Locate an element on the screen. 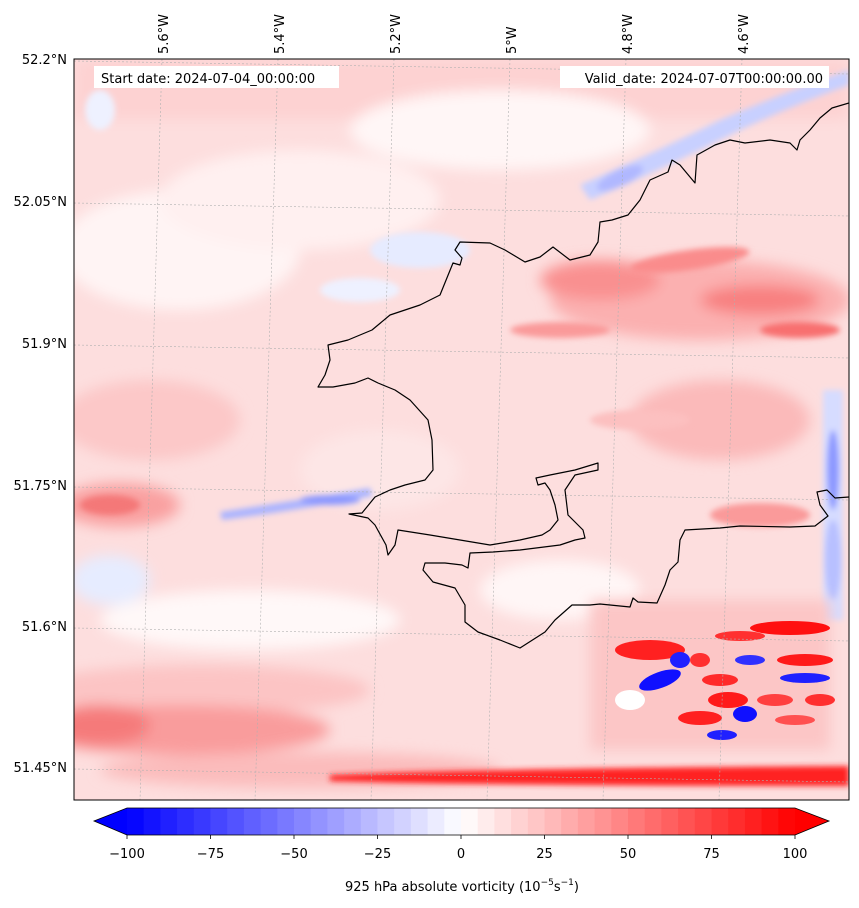 The image size is (859, 908). colorbar-tick-label: −25 is located at coordinates (377, 854).